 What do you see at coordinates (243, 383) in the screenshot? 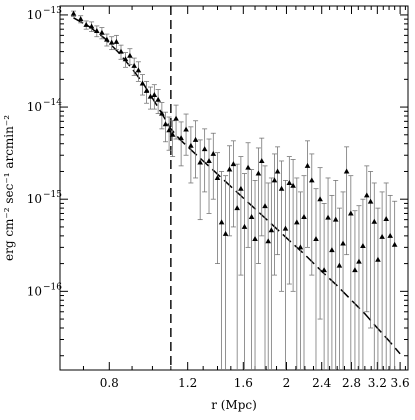
I see `x-tick-label: 1.6` at bounding box center [243, 383].